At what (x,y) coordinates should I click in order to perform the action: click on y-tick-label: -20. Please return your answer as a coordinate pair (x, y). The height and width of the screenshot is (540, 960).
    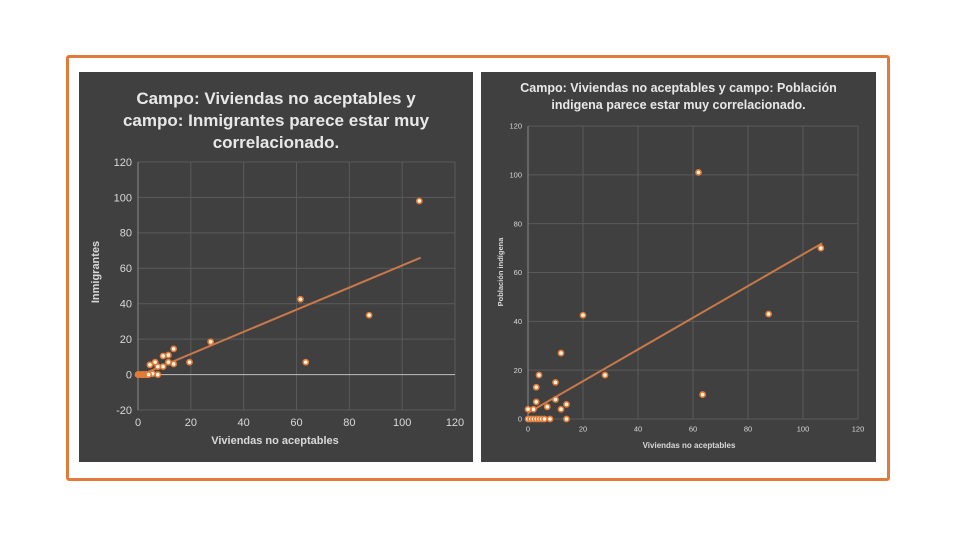
    Looking at the image, I should click on (124, 411).